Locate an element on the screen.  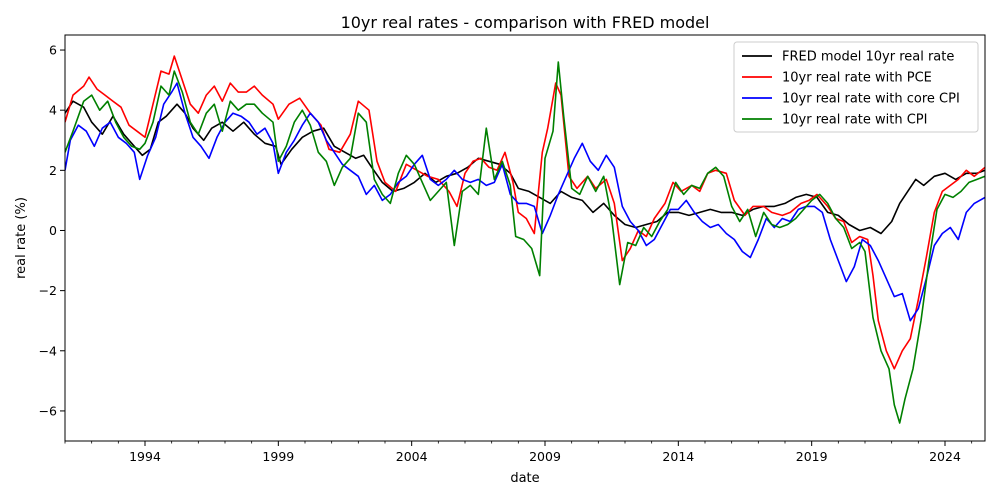
y-tick-label: −4 is located at coordinates (48, 350).